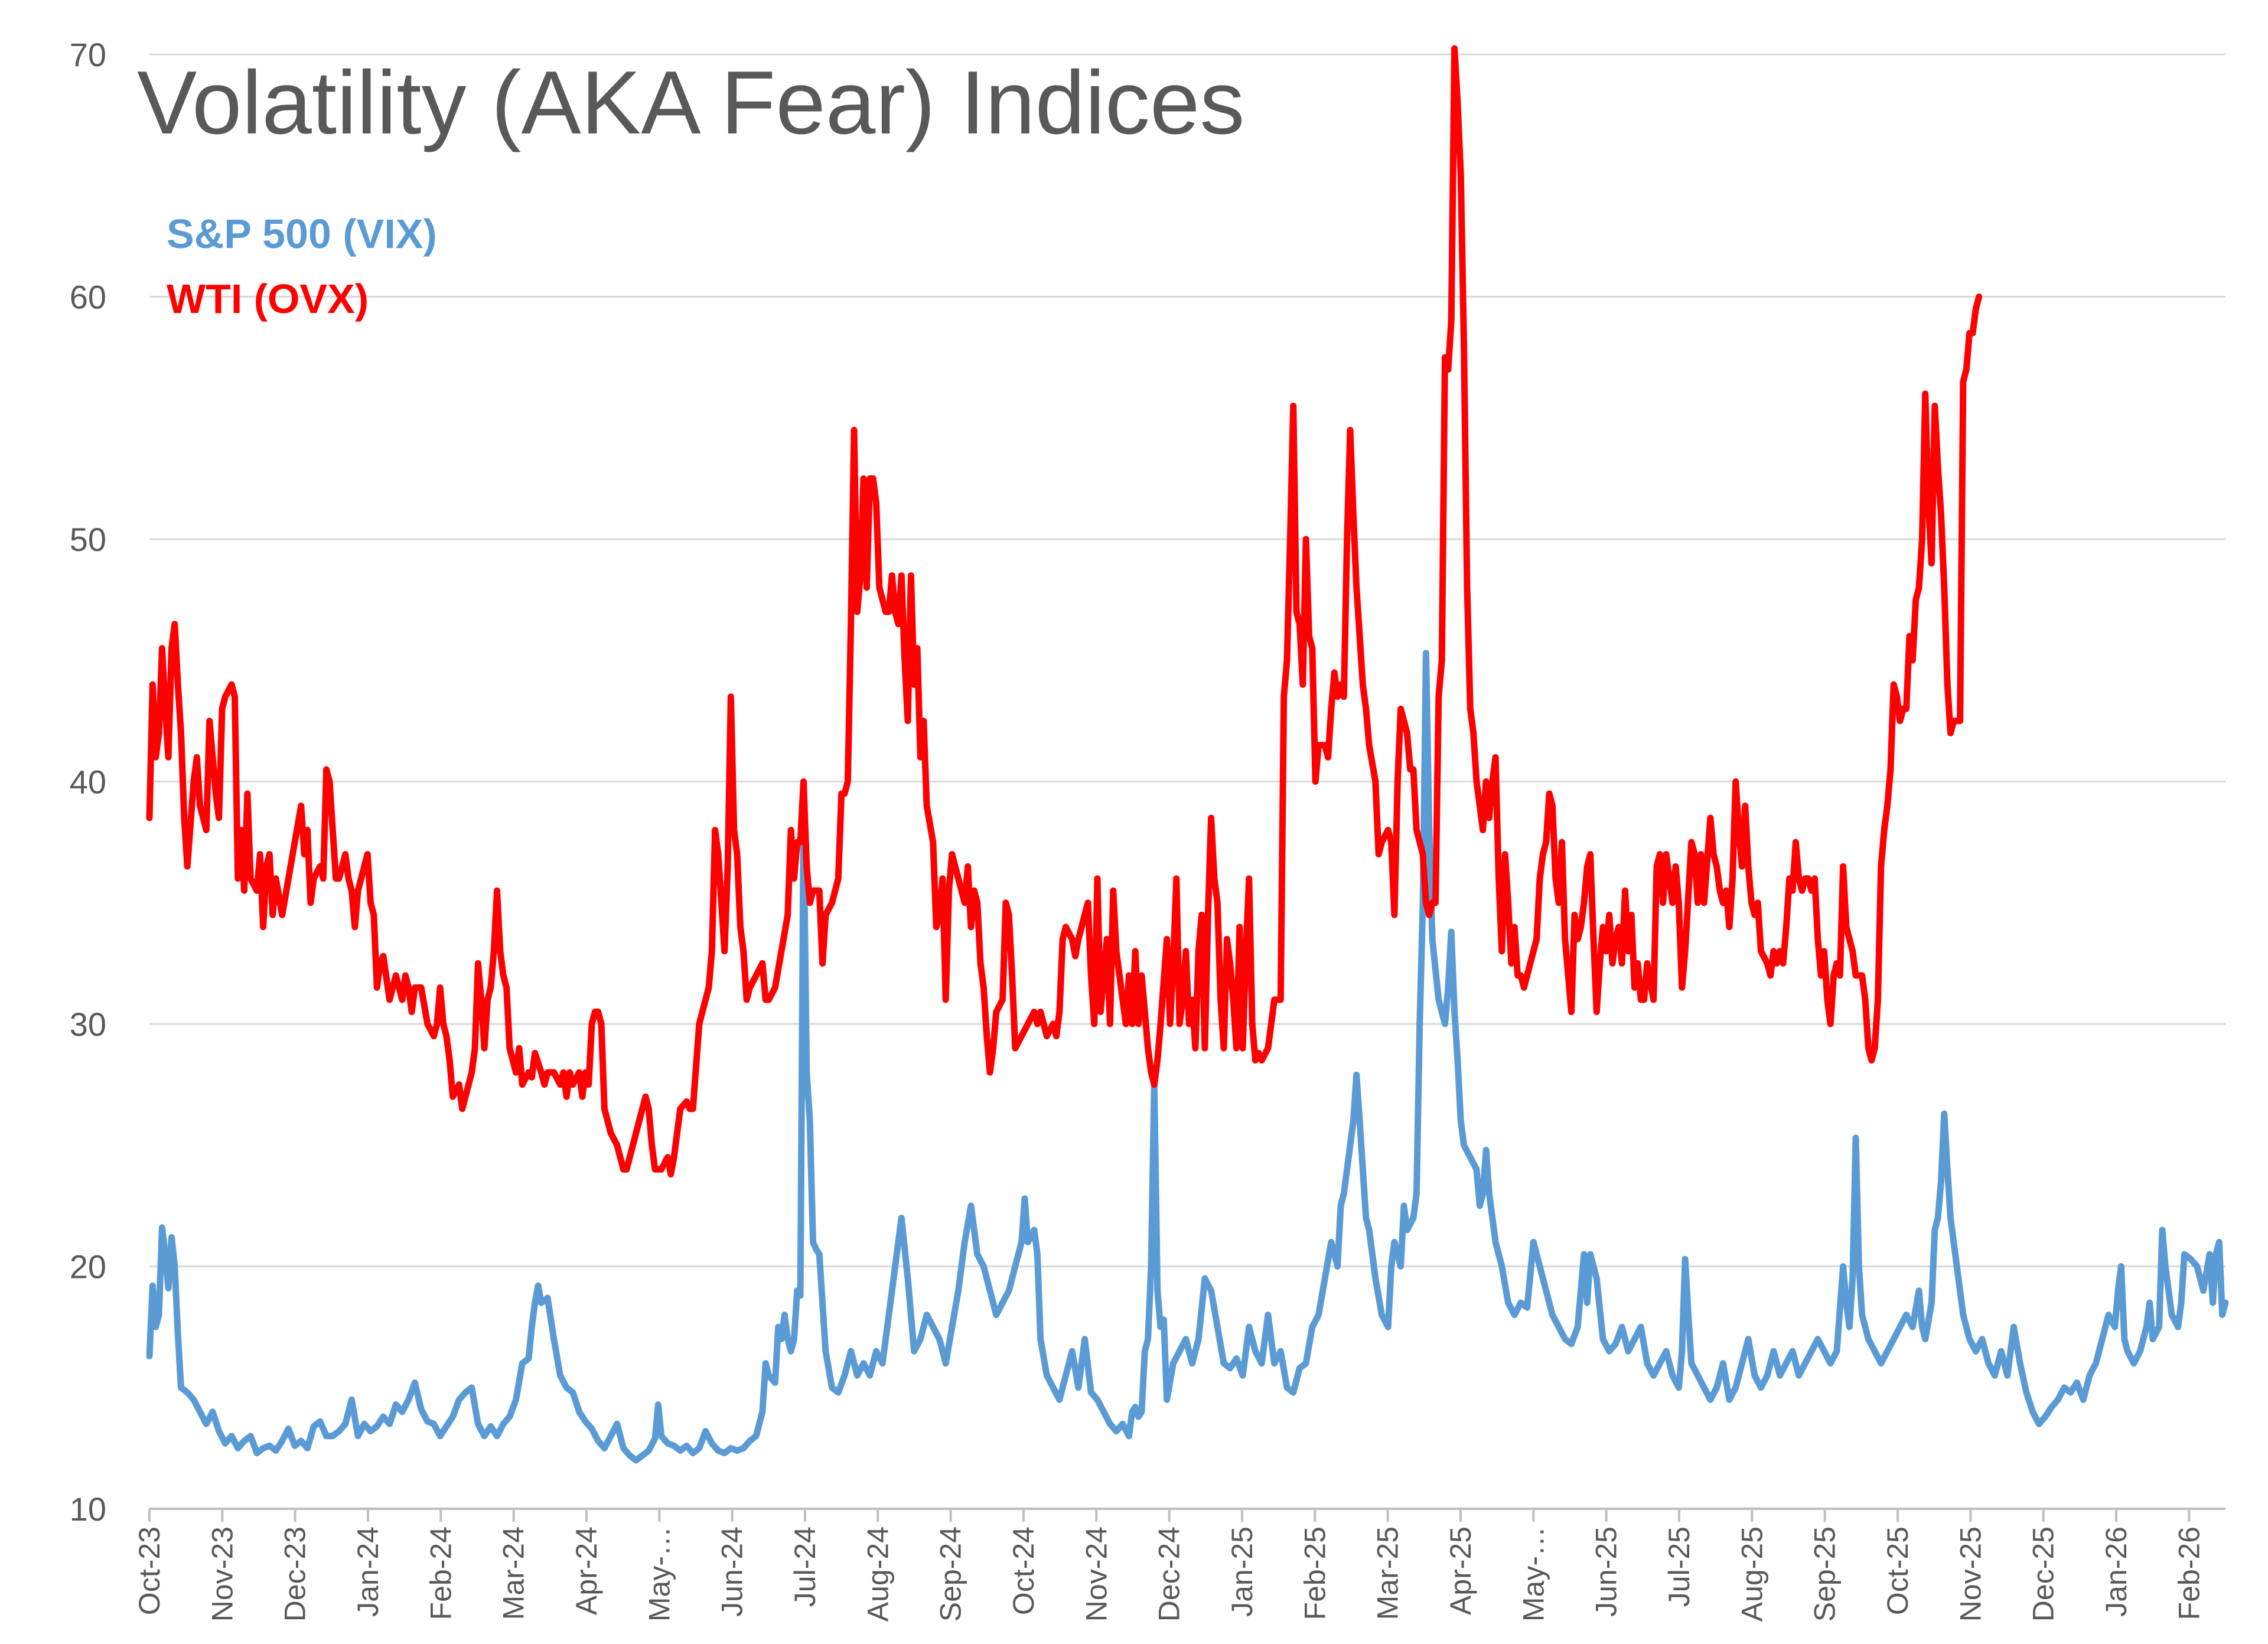 This screenshot has width=2268, height=1644. What do you see at coordinates (268, 299) in the screenshot?
I see `legend-entry-ovx: WTI (OVX)` at bounding box center [268, 299].